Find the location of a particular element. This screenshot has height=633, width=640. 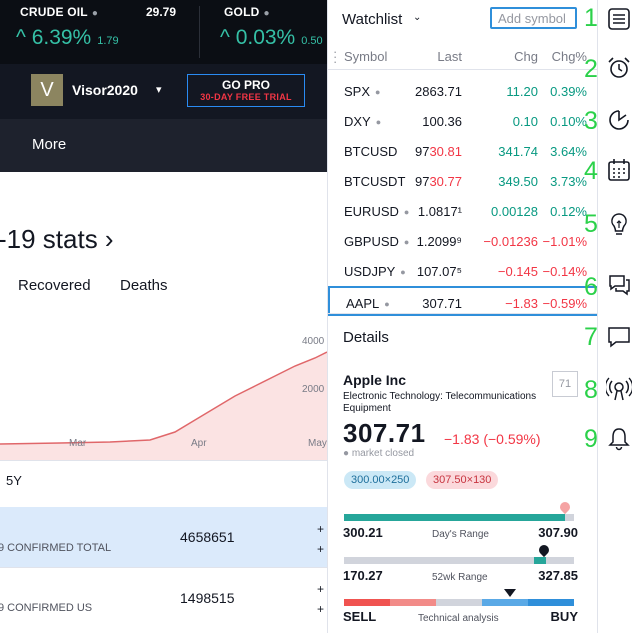

watchlist-row-usdjpy: USDJPY ● 107.07⁵ −0.145 −0.14% is located at coordinates (463, 271).